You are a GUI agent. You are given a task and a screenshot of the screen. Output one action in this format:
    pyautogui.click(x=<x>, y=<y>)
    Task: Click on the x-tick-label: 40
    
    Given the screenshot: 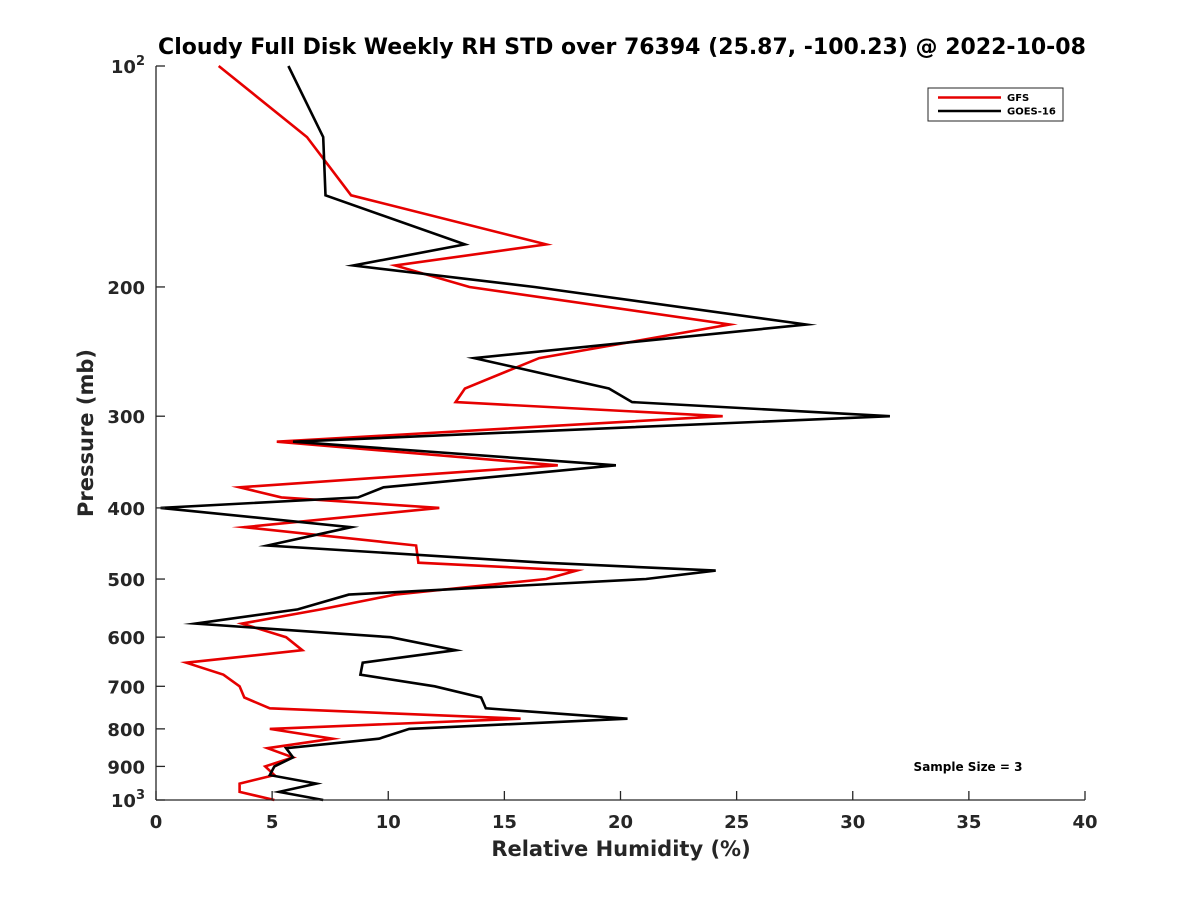 What is the action you would take?
    pyautogui.click(x=1084, y=822)
    